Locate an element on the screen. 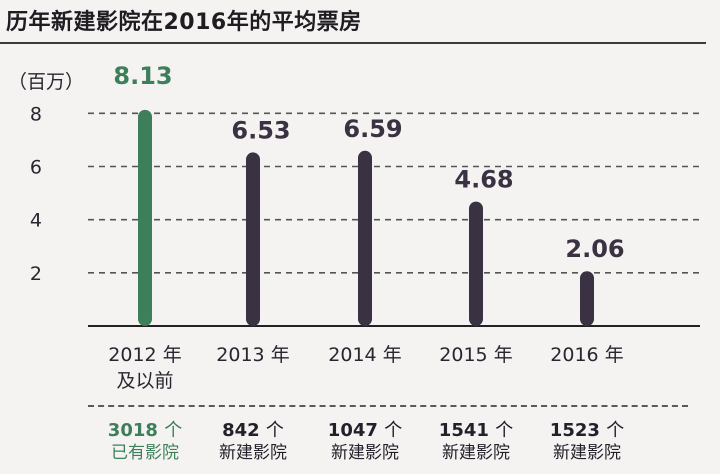  y-tick-label: 2 is located at coordinates (36, 274).